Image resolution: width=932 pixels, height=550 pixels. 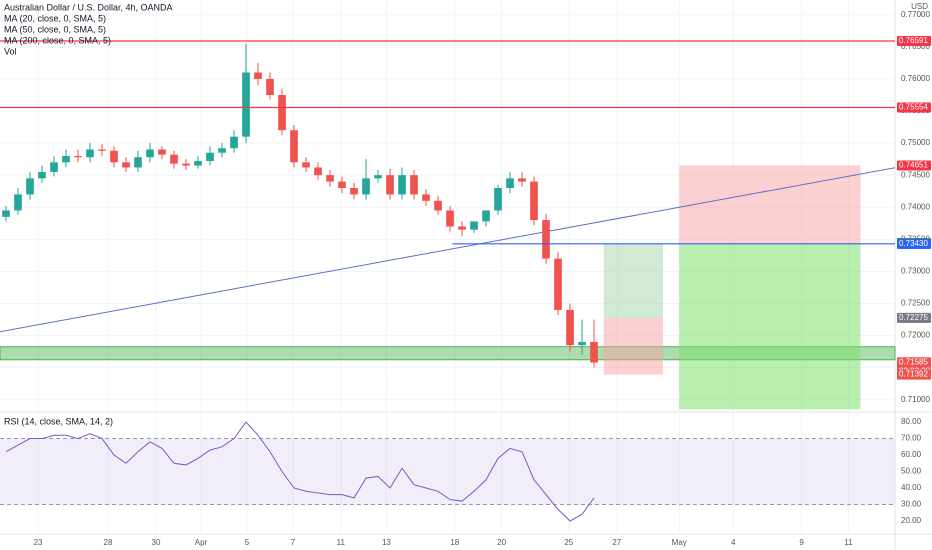 I want to click on y-tick-label: 0.76500, so click(x=915, y=46).